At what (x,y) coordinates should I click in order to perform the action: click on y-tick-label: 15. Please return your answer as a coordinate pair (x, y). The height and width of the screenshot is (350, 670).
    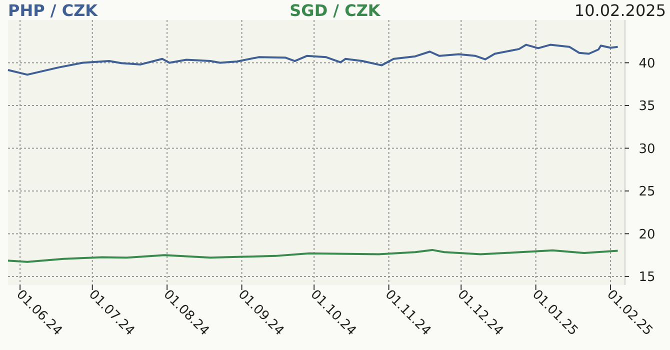
    Looking at the image, I should click on (647, 277).